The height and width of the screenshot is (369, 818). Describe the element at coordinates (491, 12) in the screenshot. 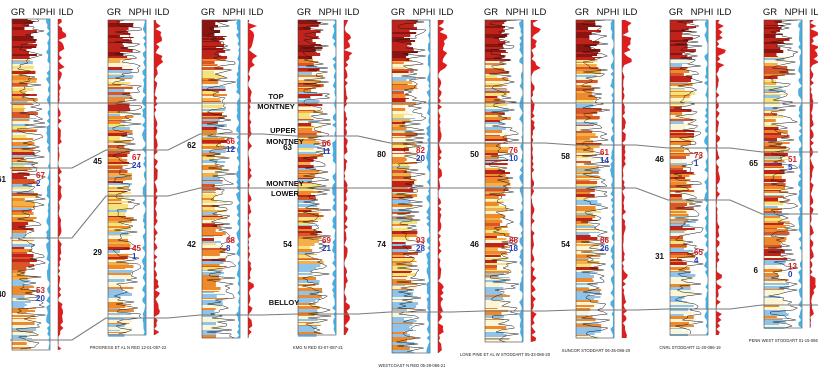

I see `gr-label: GR` at that location.